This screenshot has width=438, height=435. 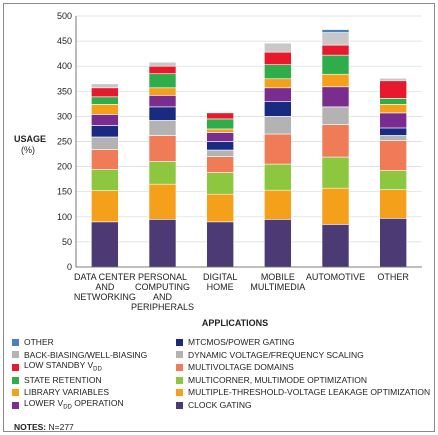 What do you see at coordinates (162, 307) in the screenshot?
I see `category-label: PERIPHERALS` at bounding box center [162, 307].